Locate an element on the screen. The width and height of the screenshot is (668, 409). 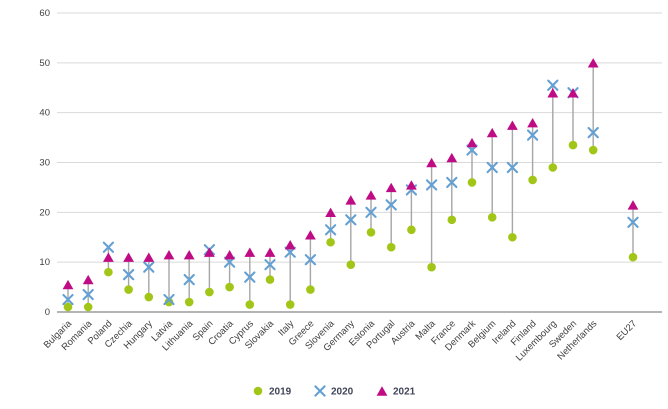
marker-2020-belgium is located at coordinates (492, 167).